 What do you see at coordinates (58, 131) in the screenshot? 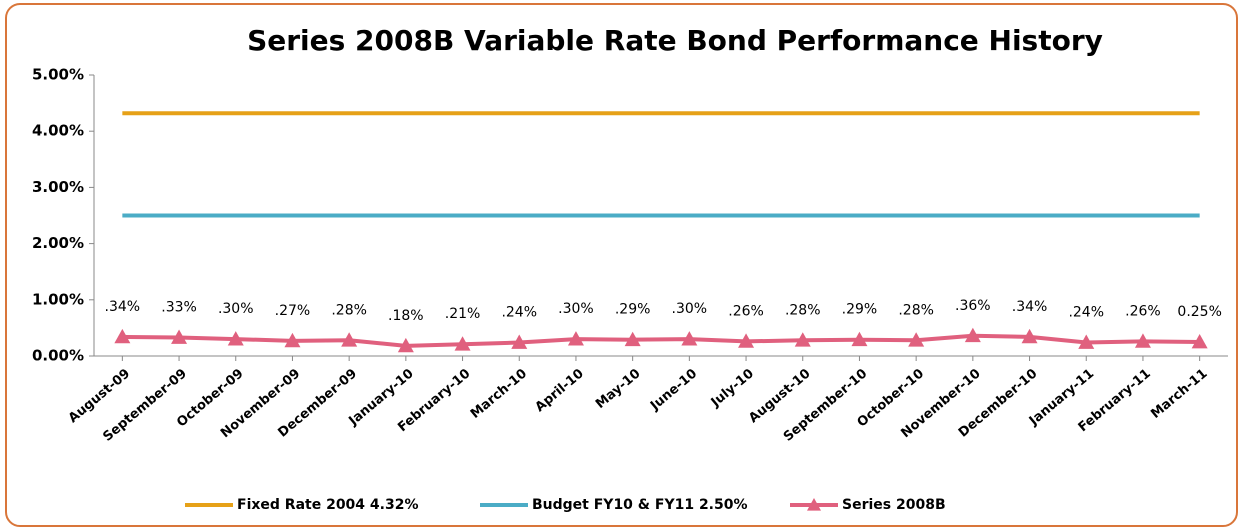
I see `y-tick-label: 4.00%` at bounding box center [58, 131].